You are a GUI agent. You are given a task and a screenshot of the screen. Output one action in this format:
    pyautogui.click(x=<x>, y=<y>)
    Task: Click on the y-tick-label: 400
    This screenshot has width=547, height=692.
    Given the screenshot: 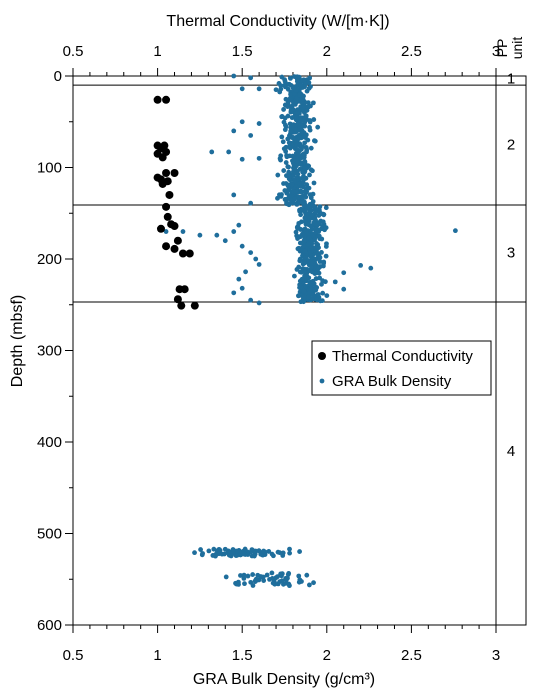 What is the action you would take?
    pyautogui.click(x=49, y=442)
    